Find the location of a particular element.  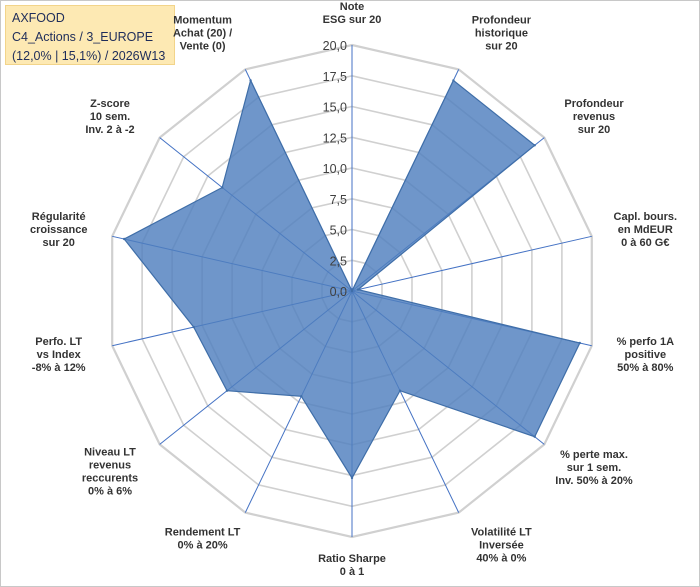

axis-label-line: Capl. bours. is located at coordinates (646, 217).